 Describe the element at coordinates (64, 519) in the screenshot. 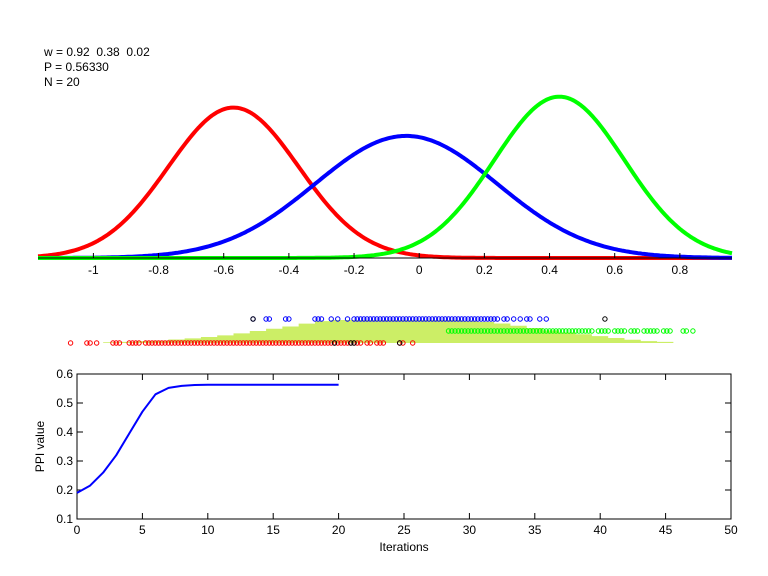

I see `y-tick-label: 0.1` at that location.